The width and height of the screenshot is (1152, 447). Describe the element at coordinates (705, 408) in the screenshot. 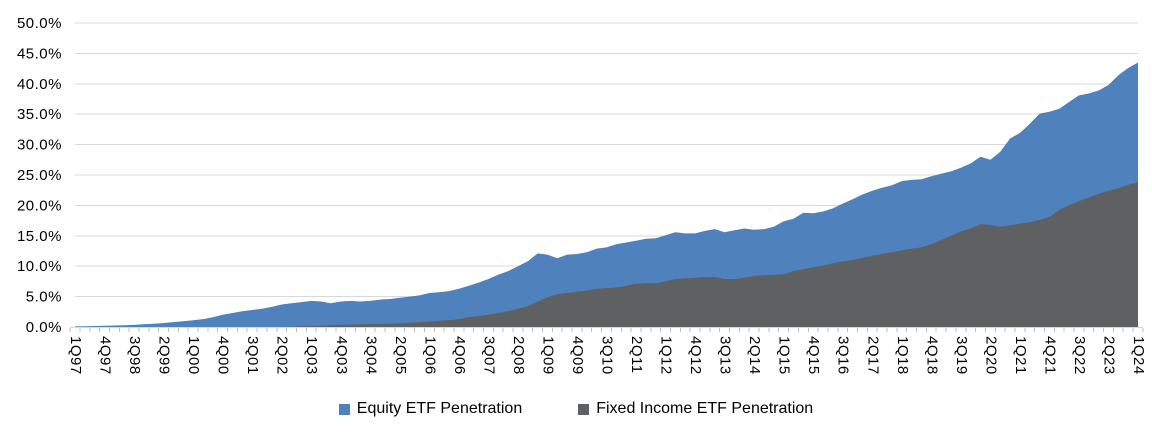

I see `fixed-income-legend-label: Fixed Income ETF Penetration` at that location.